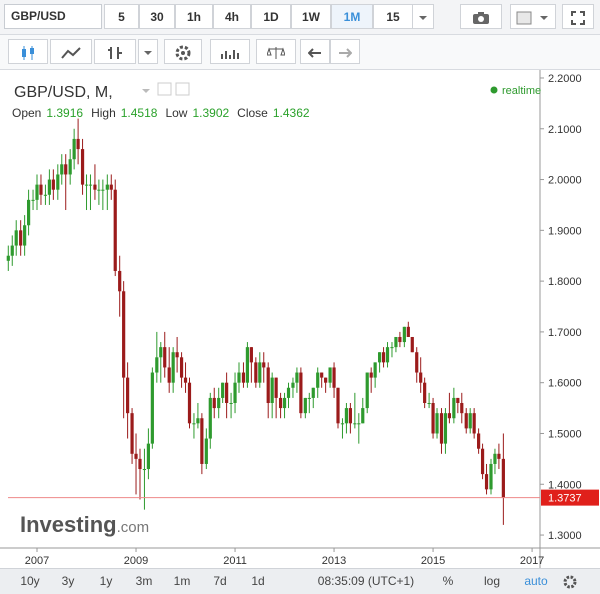 This screenshot has height=594, width=600. What do you see at coordinates (393, 16) in the screenshot?
I see `interval-button: 15` at bounding box center [393, 16].